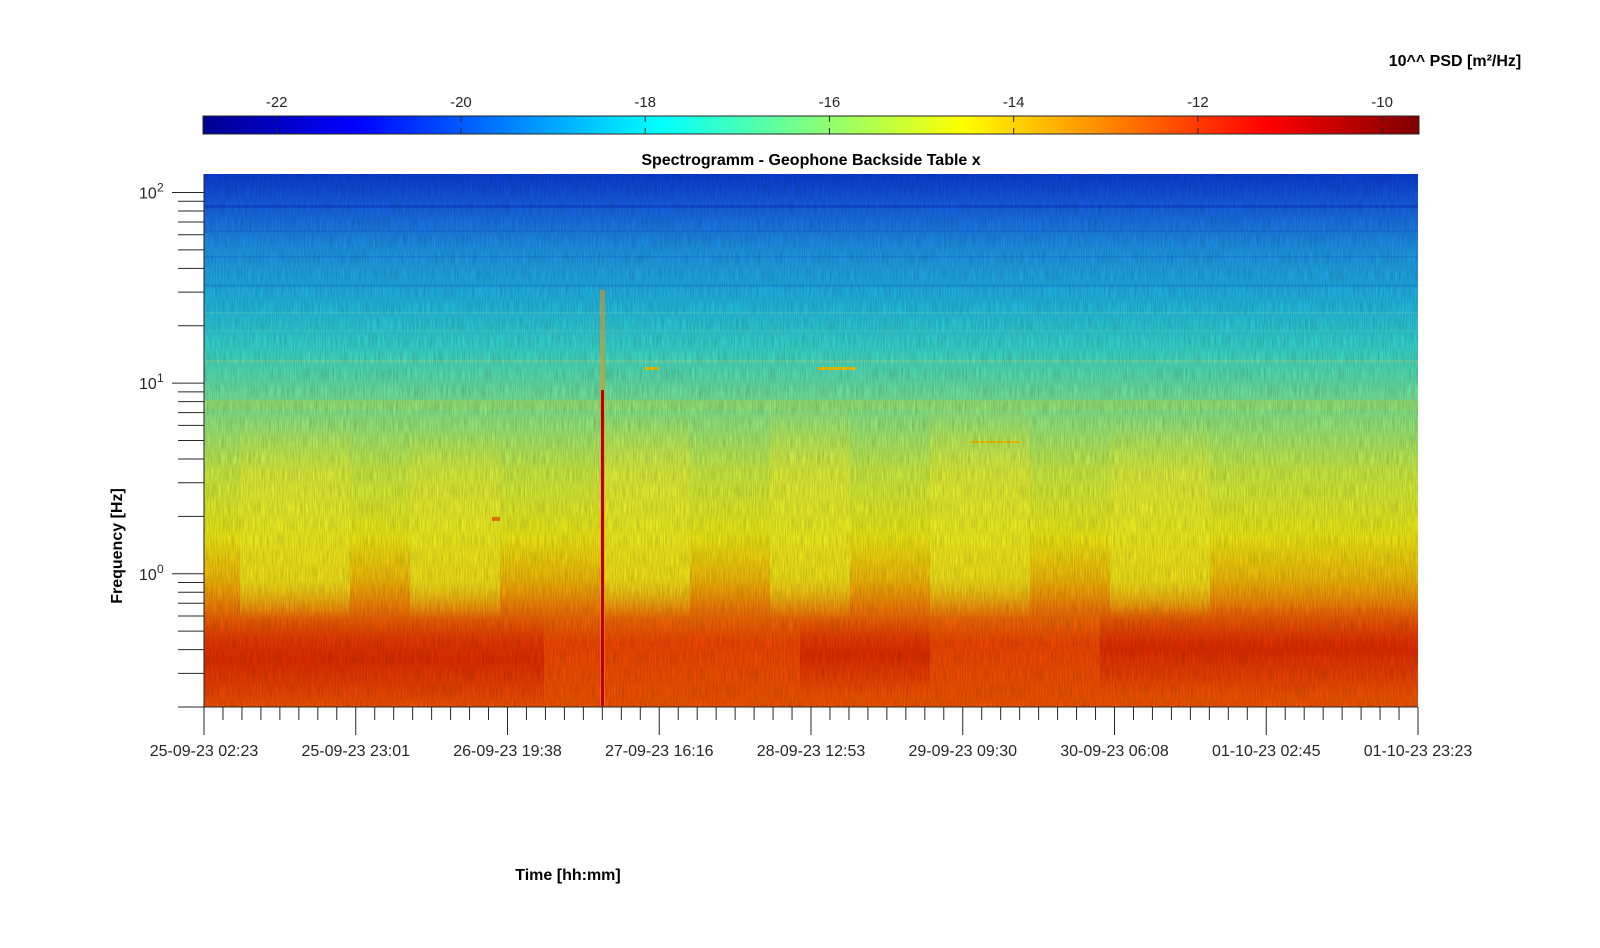 The height and width of the screenshot is (948, 1600). I want to click on colorbar-label: 10^^ PSD [m²/Hz], so click(1455, 61).